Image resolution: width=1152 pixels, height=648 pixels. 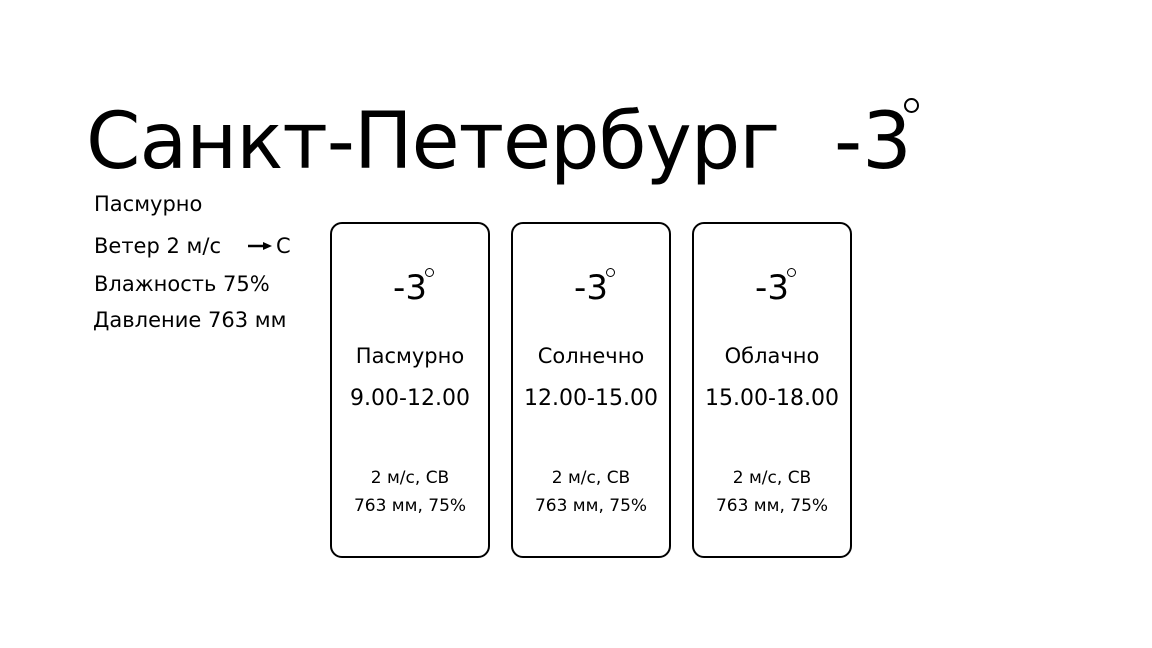 I want to click on forecast-condition: Пасмурно, so click(x=410, y=356).